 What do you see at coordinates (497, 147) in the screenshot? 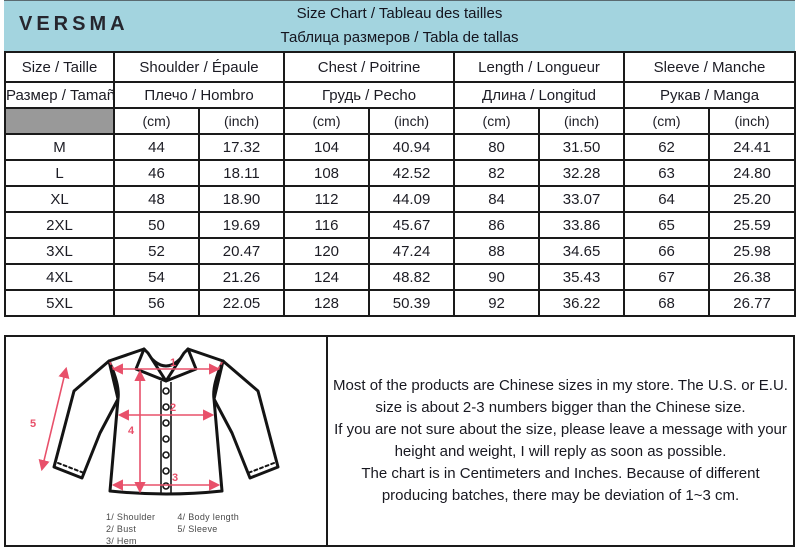
I see `value-cell: 80` at bounding box center [497, 147].